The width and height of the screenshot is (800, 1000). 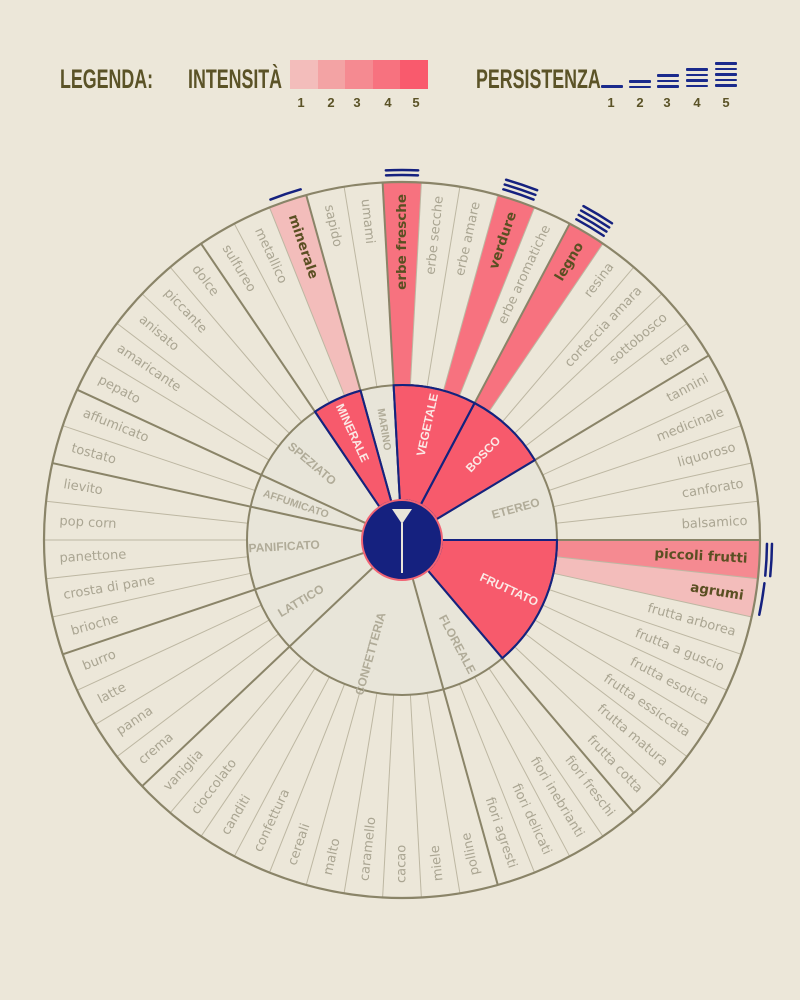 I want to click on intensity-bar-piccoli-frutti, so click(x=658, y=559).